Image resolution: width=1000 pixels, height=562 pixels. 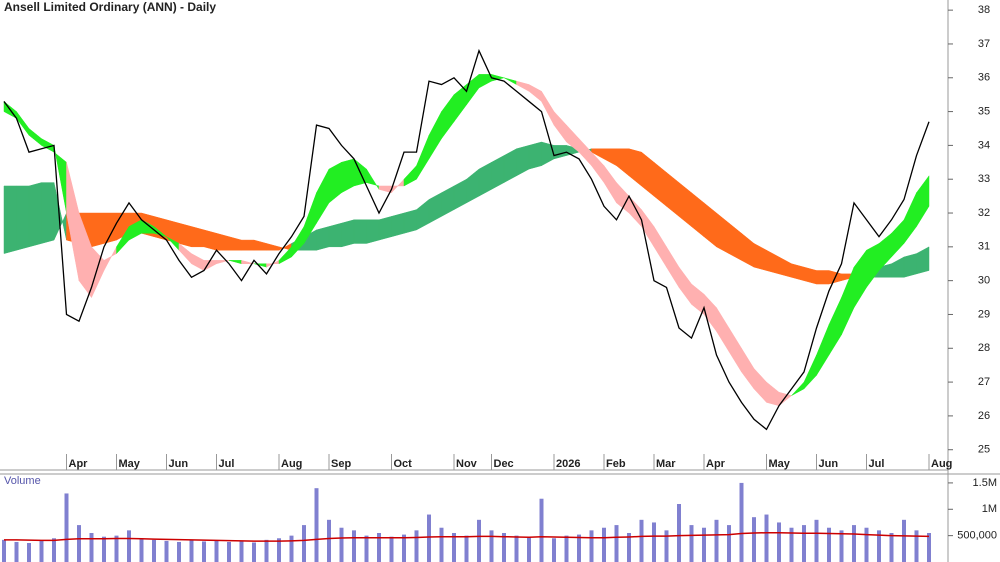 I want to click on y-tick-label: 26, so click(x=984, y=416).